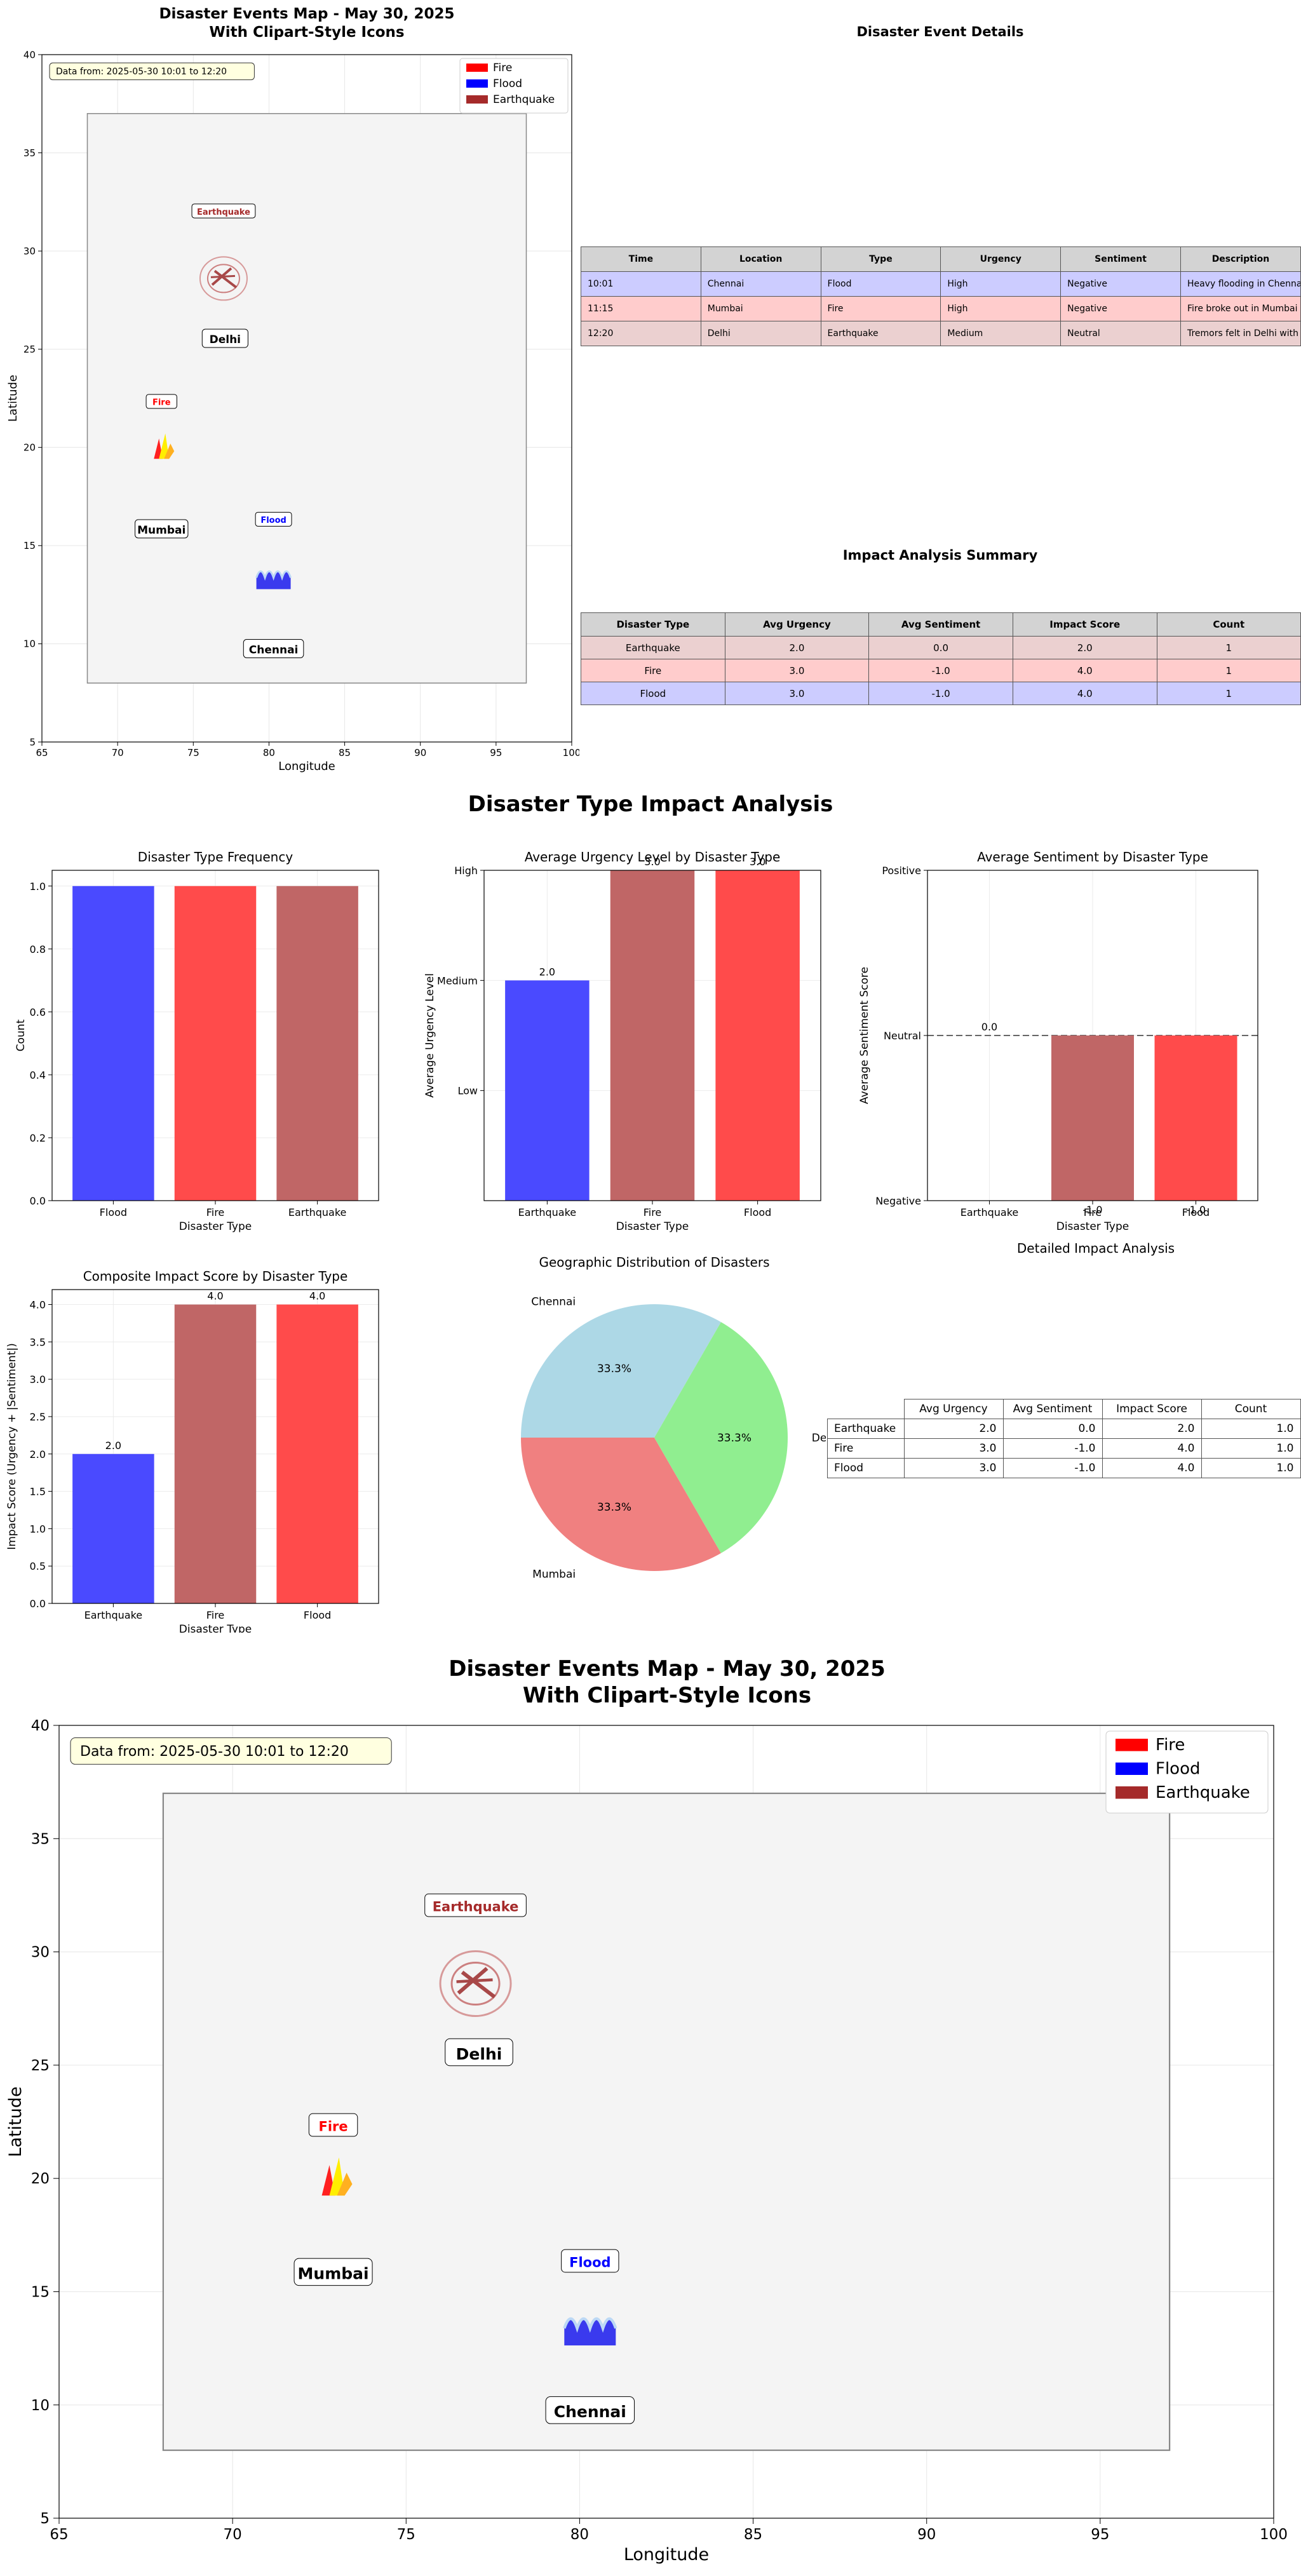  Describe the element at coordinates (653, 693) in the screenshot. I see `table-cell: Flood` at that location.